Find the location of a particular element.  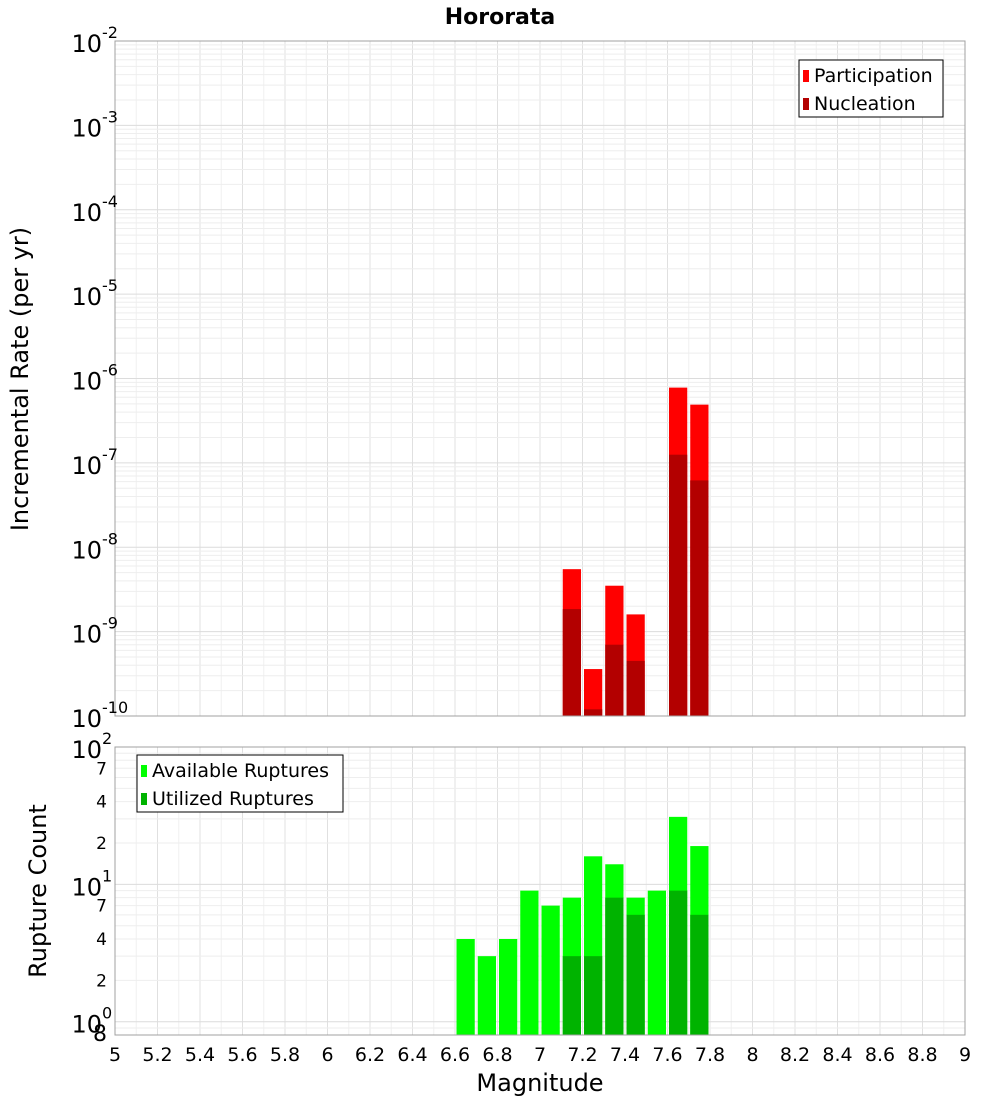

rate-y-tick-exponent: -10 is located at coordinates (115, 707).